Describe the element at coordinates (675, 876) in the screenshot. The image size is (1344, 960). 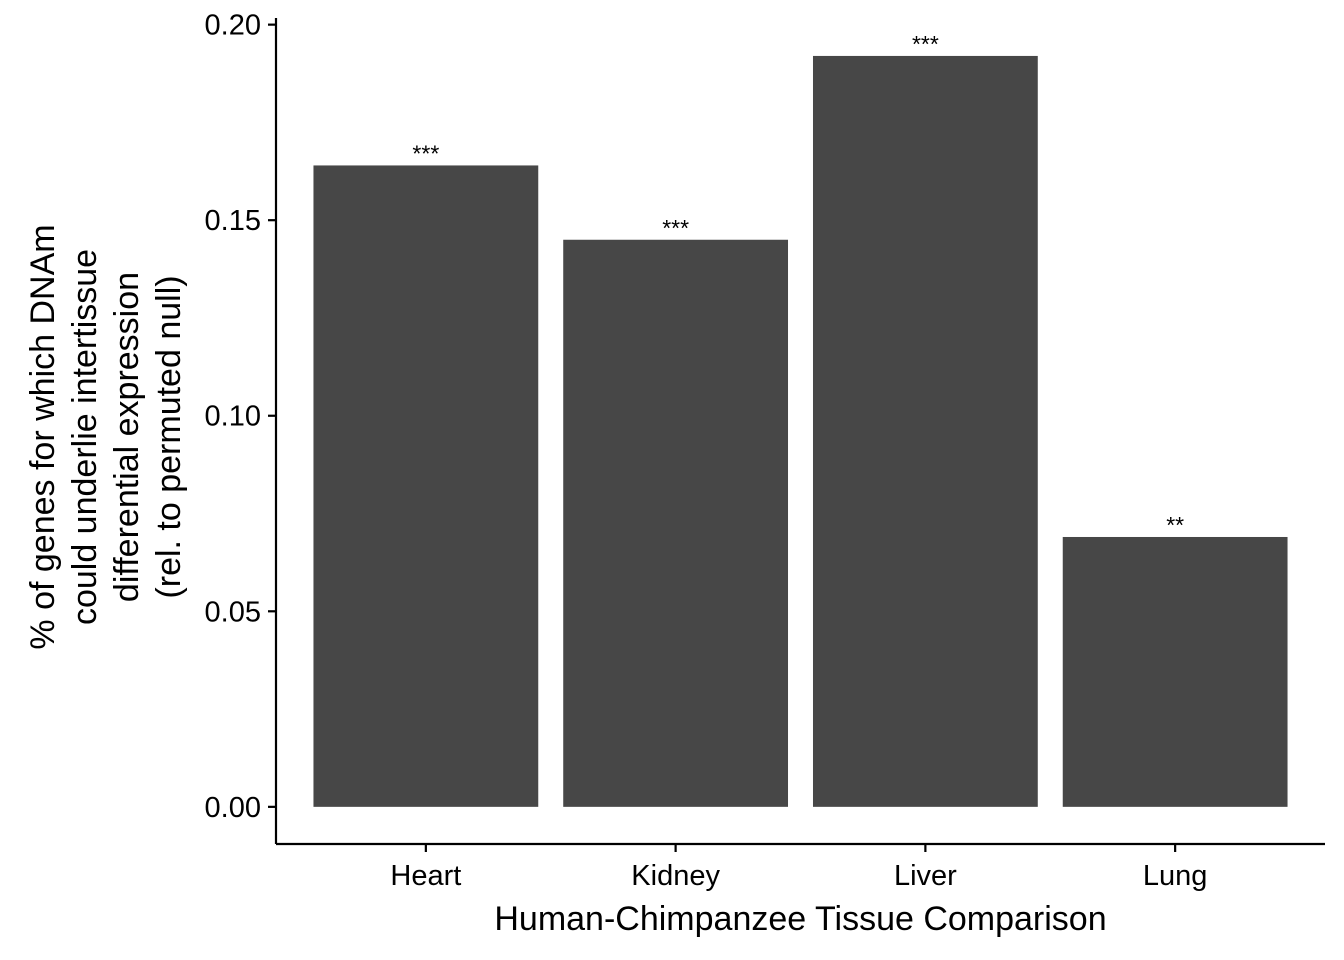
I see `x-tick-label: Kidney` at that location.